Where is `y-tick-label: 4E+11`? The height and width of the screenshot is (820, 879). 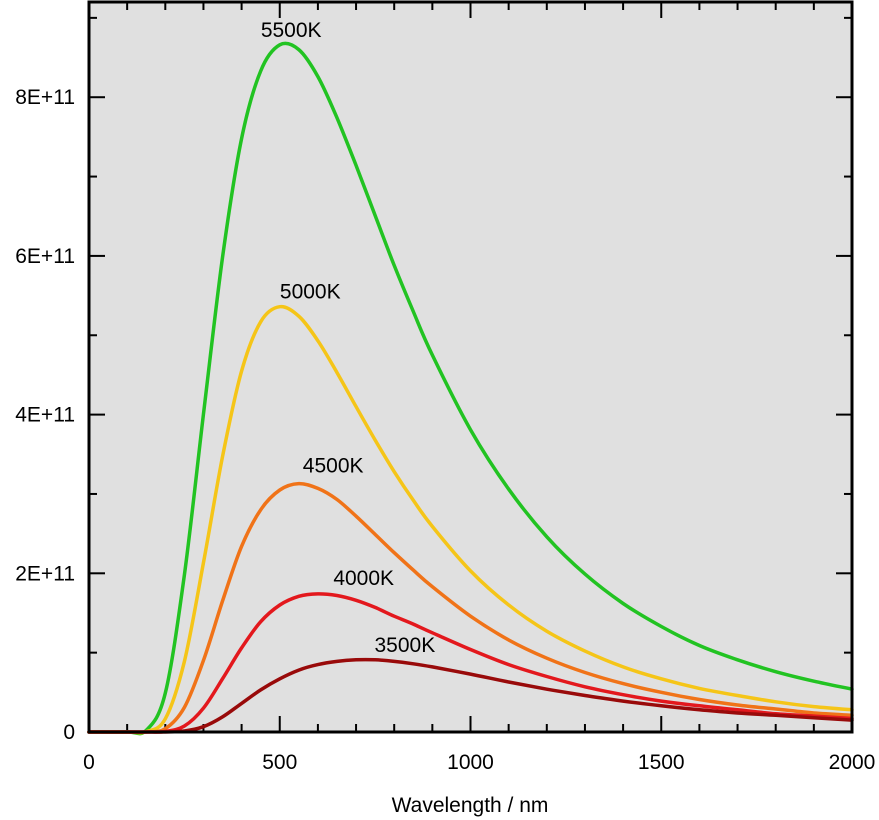 y-tick-label: 4E+11 is located at coordinates (45, 415).